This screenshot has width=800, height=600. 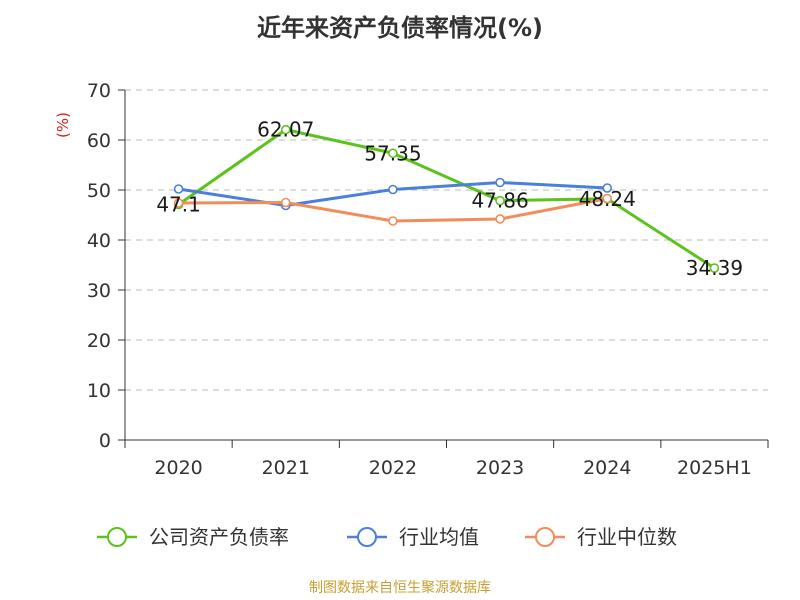 What do you see at coordinates (99, 291) in the screenshot?
I see `y-tick-label: 30` at bounding box center [99, 291].